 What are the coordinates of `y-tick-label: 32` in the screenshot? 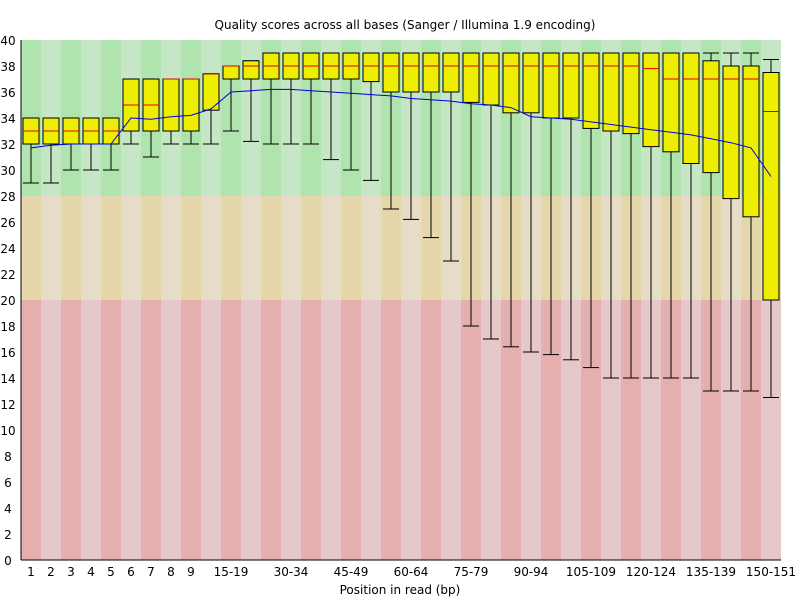 It's located at (7, 145).